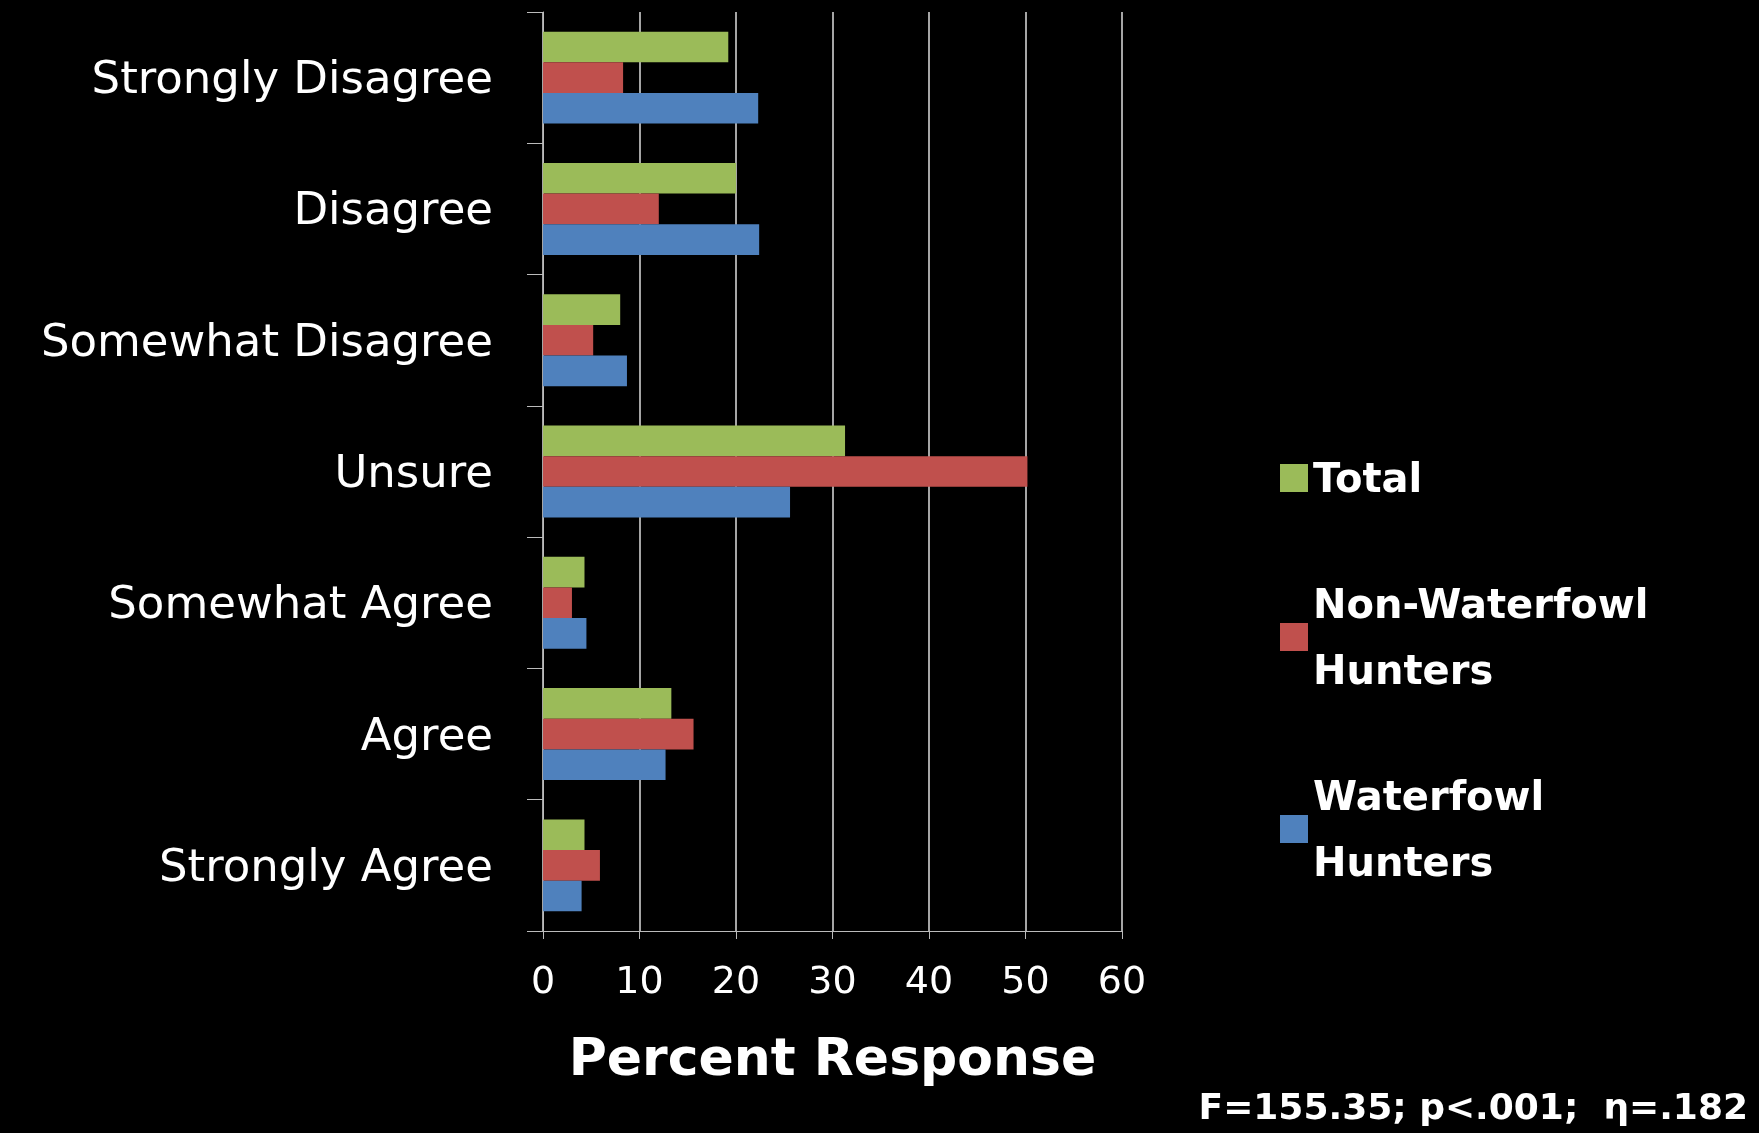  What do you see at coordinates (1436, 829) in the screenshot?
I see `legend-label: Waterfowl Hunters` at bounding box center [1436, 829].